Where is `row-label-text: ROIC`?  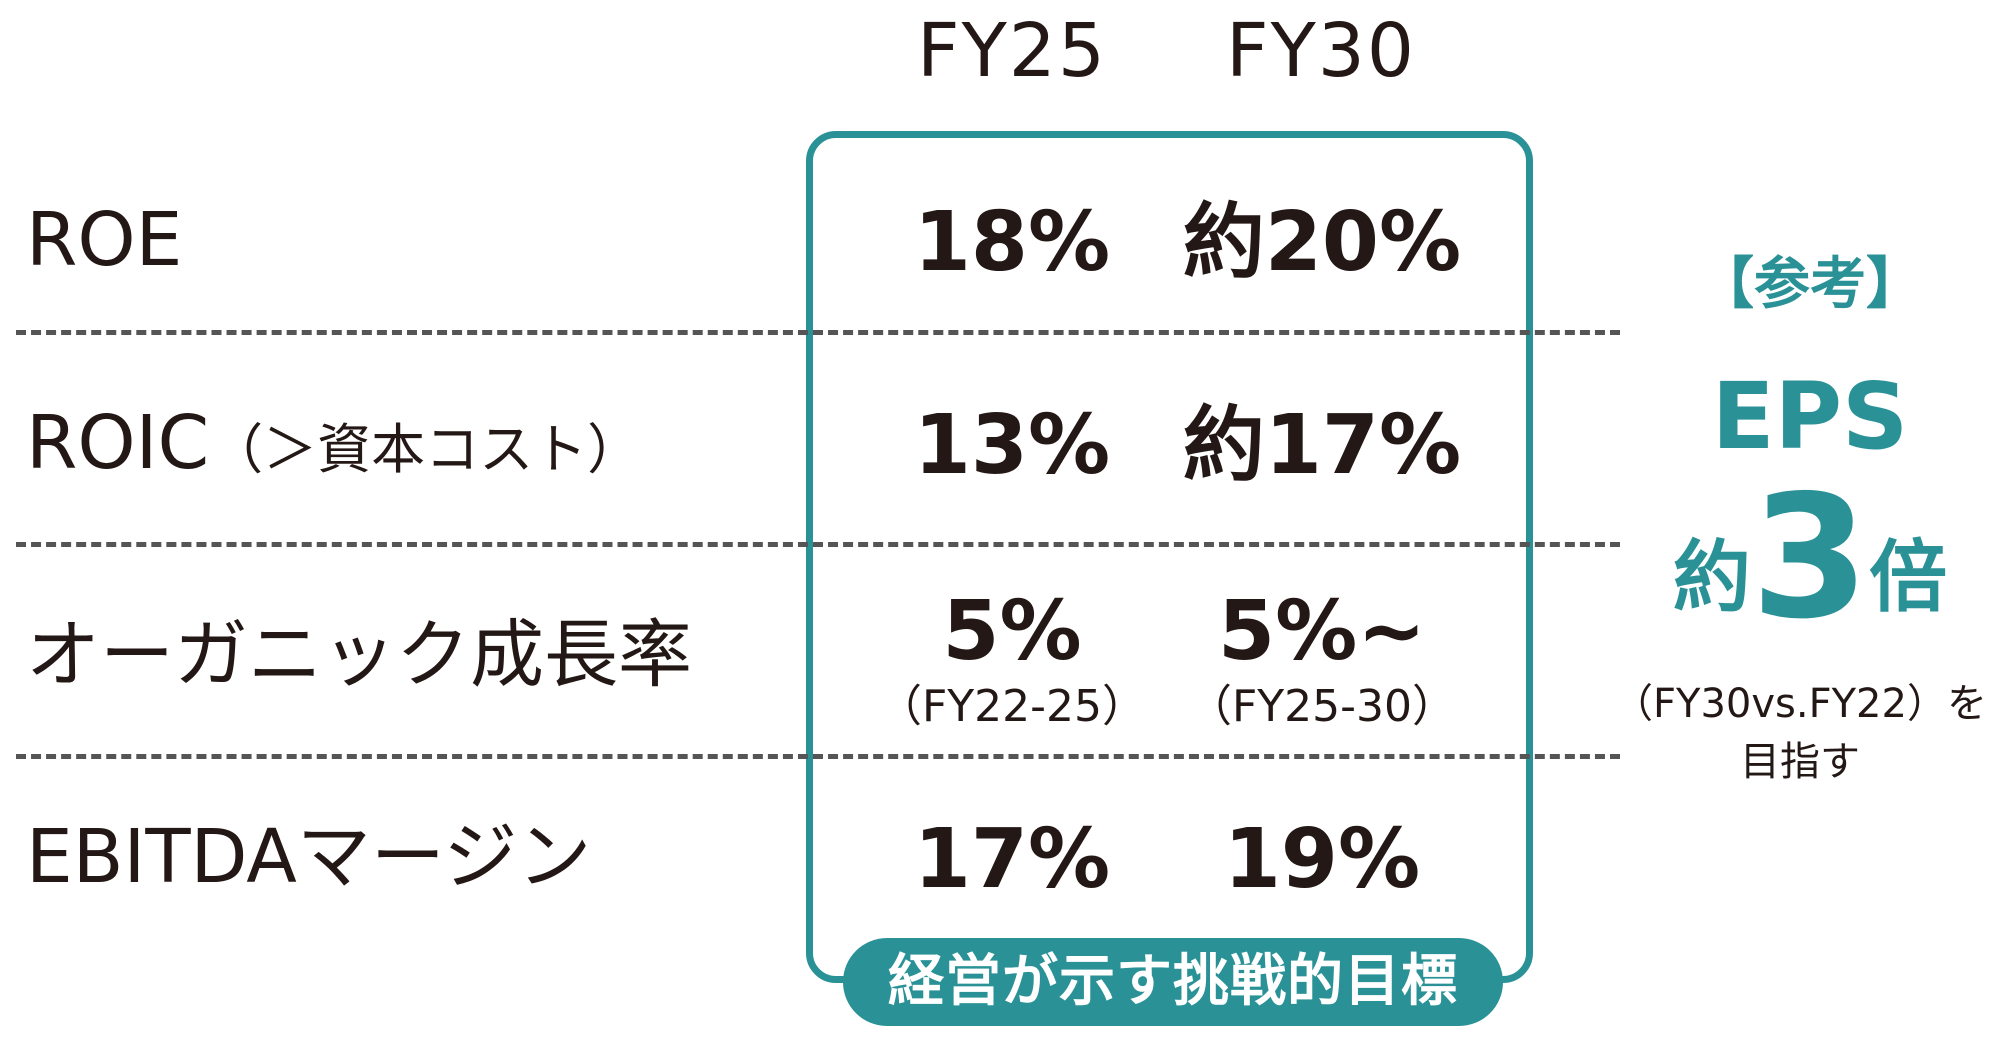
row-label-text: ROIC is located at coordinates (118, 443).